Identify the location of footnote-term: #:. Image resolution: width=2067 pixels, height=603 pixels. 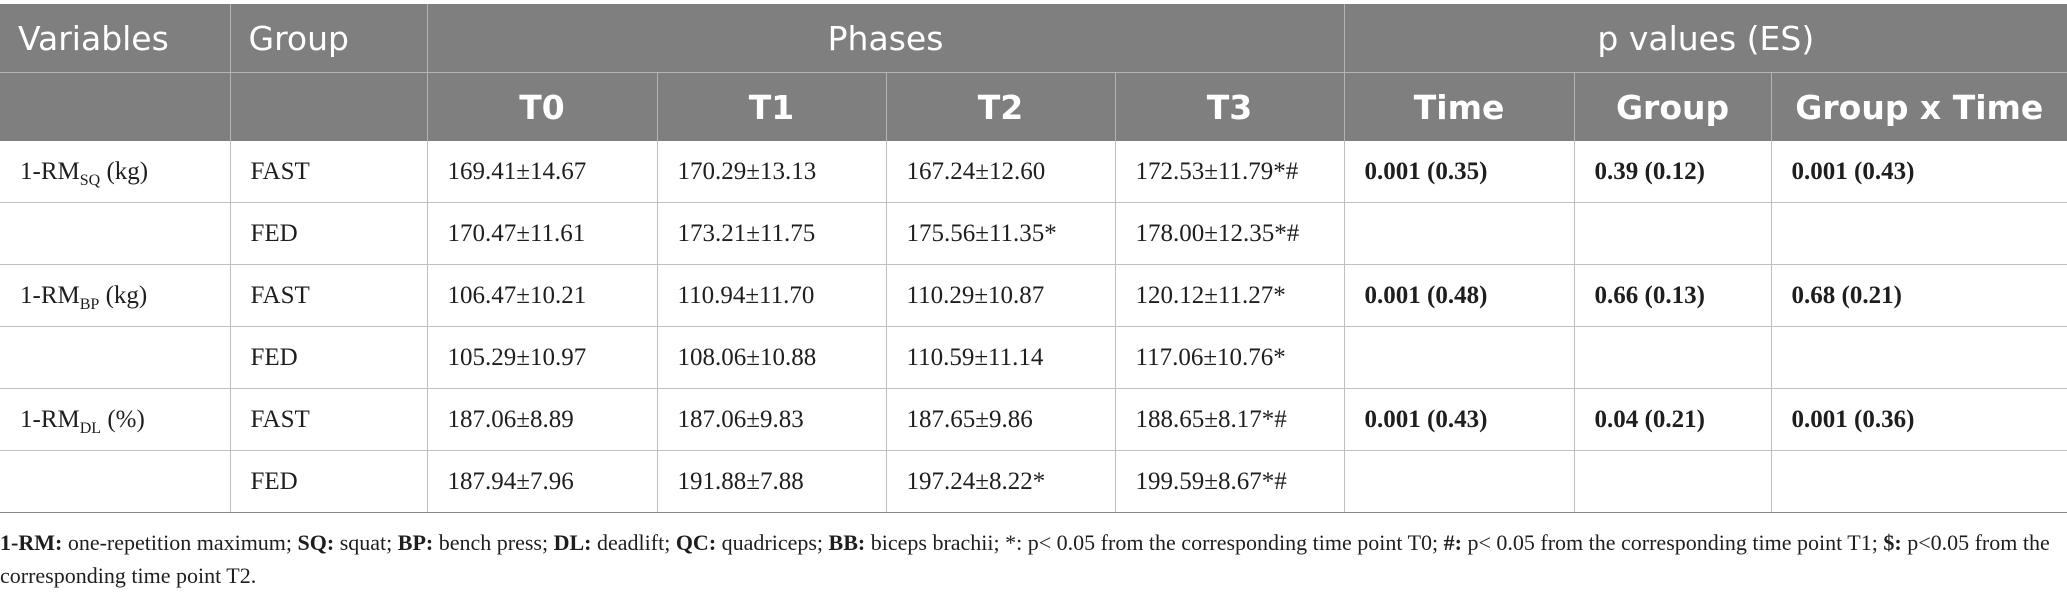
(1452, 542).